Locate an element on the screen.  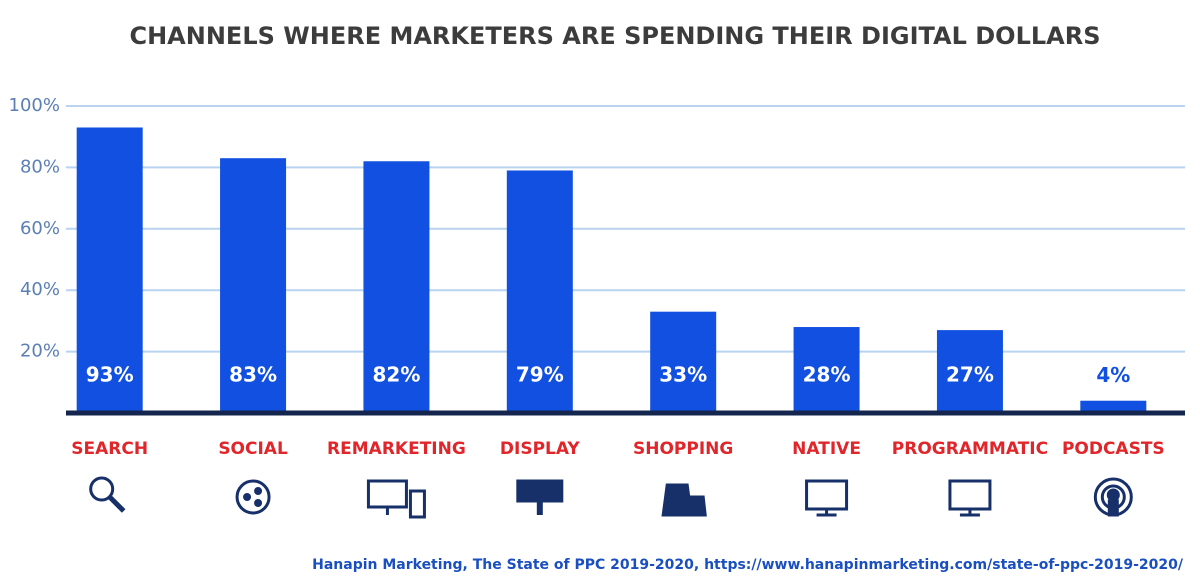
data-label: 27% is located at coordinates (970, 375).